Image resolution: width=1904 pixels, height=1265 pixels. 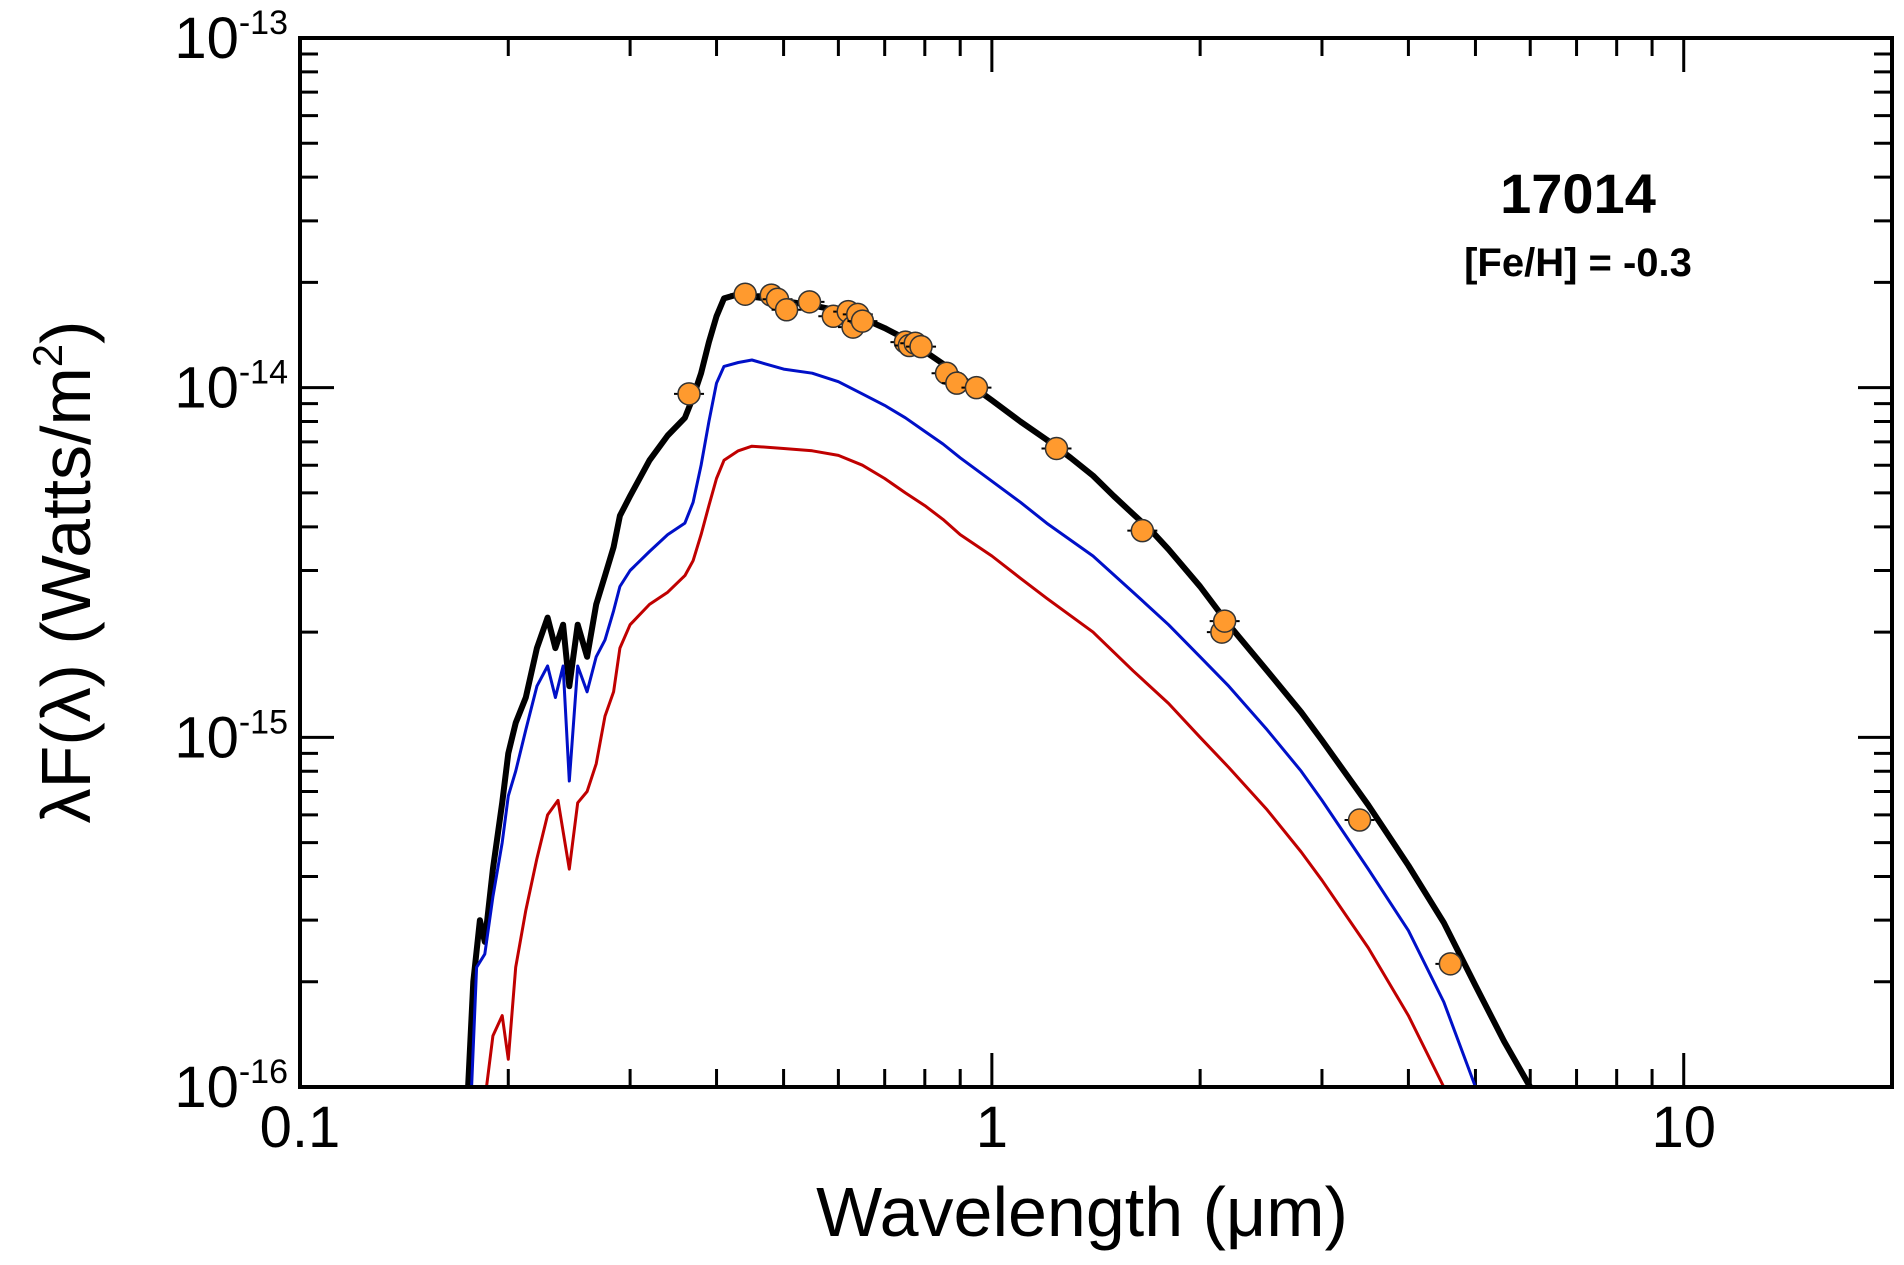 What do you see at coordinates (1683, 1127) in the screenshot?
I see `x-tick-label: 10` at bounding box center [1683, 1127].